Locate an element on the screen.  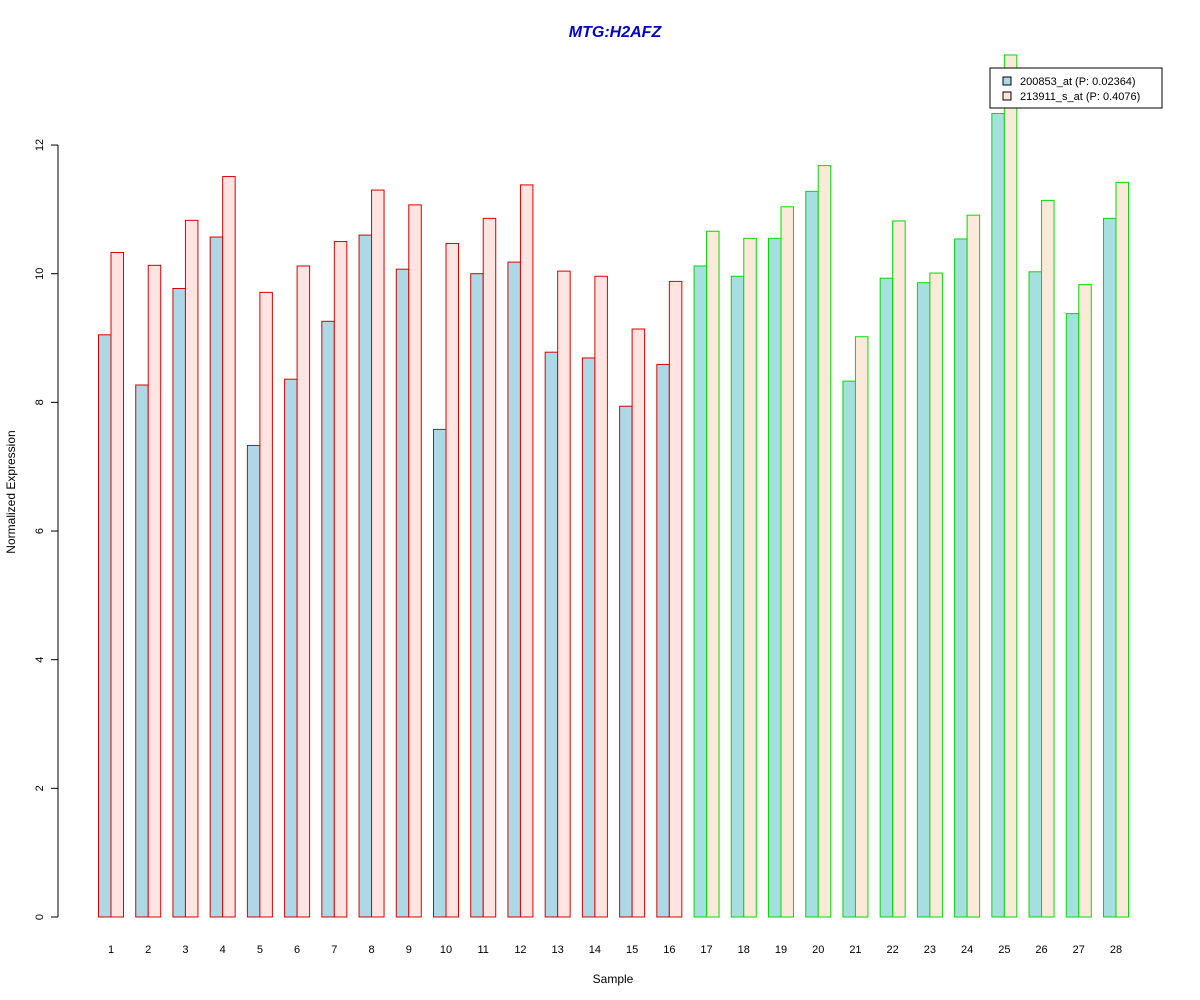
legend-box is located at coordinates (1076, 88).